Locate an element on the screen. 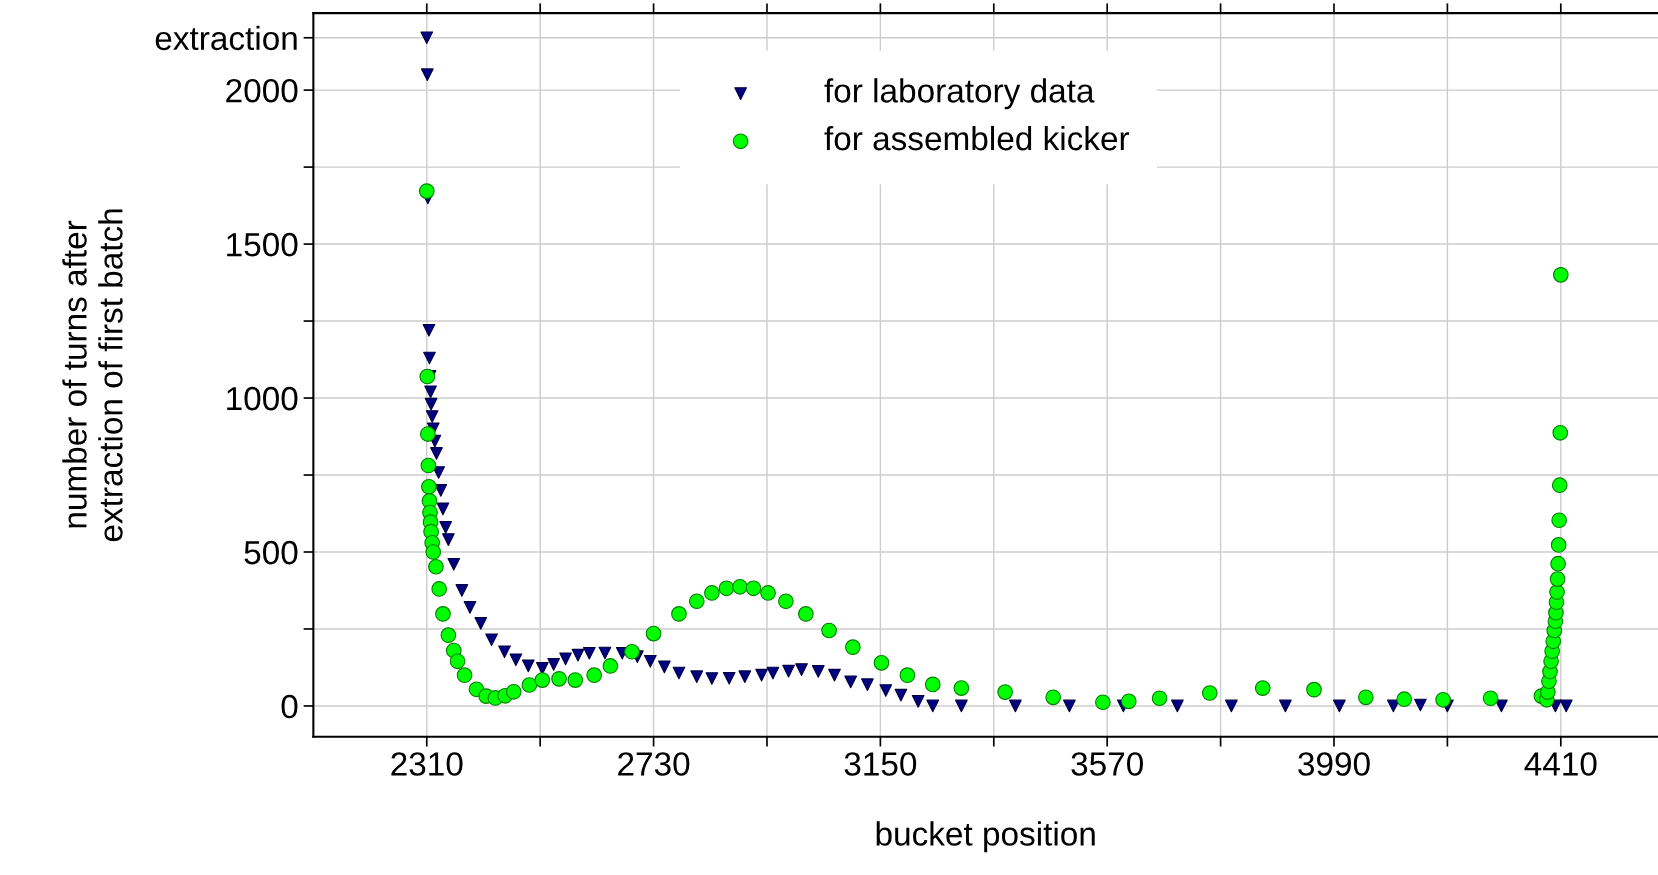 This screenshot has height=875, width=1658. legend-label: for laboratory data is located at coordinates (959, 94).